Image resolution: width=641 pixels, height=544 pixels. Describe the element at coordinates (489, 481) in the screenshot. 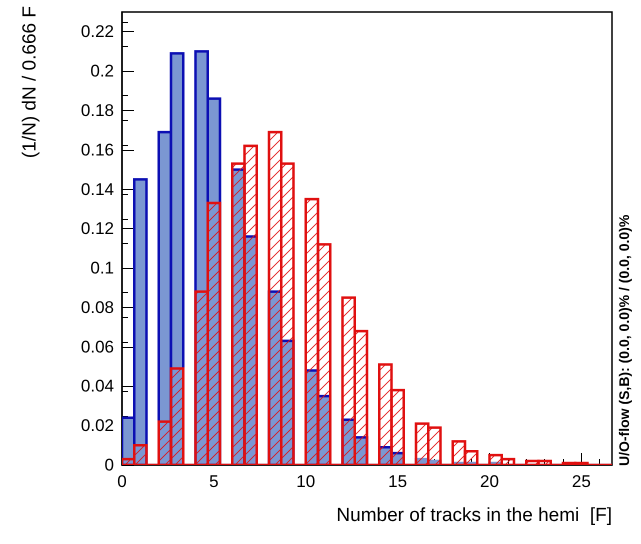

I see `x-tick-label: 20` at that location.